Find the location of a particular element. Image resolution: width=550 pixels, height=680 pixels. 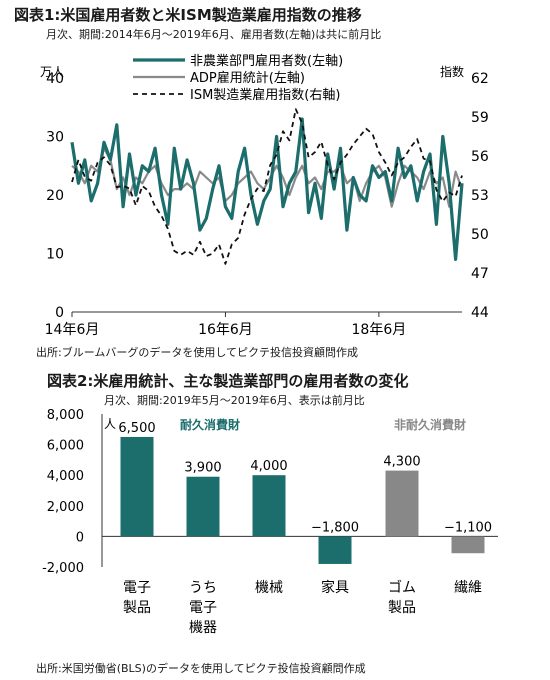

category-label-line: 機械 is located at coordinates (269, 588).